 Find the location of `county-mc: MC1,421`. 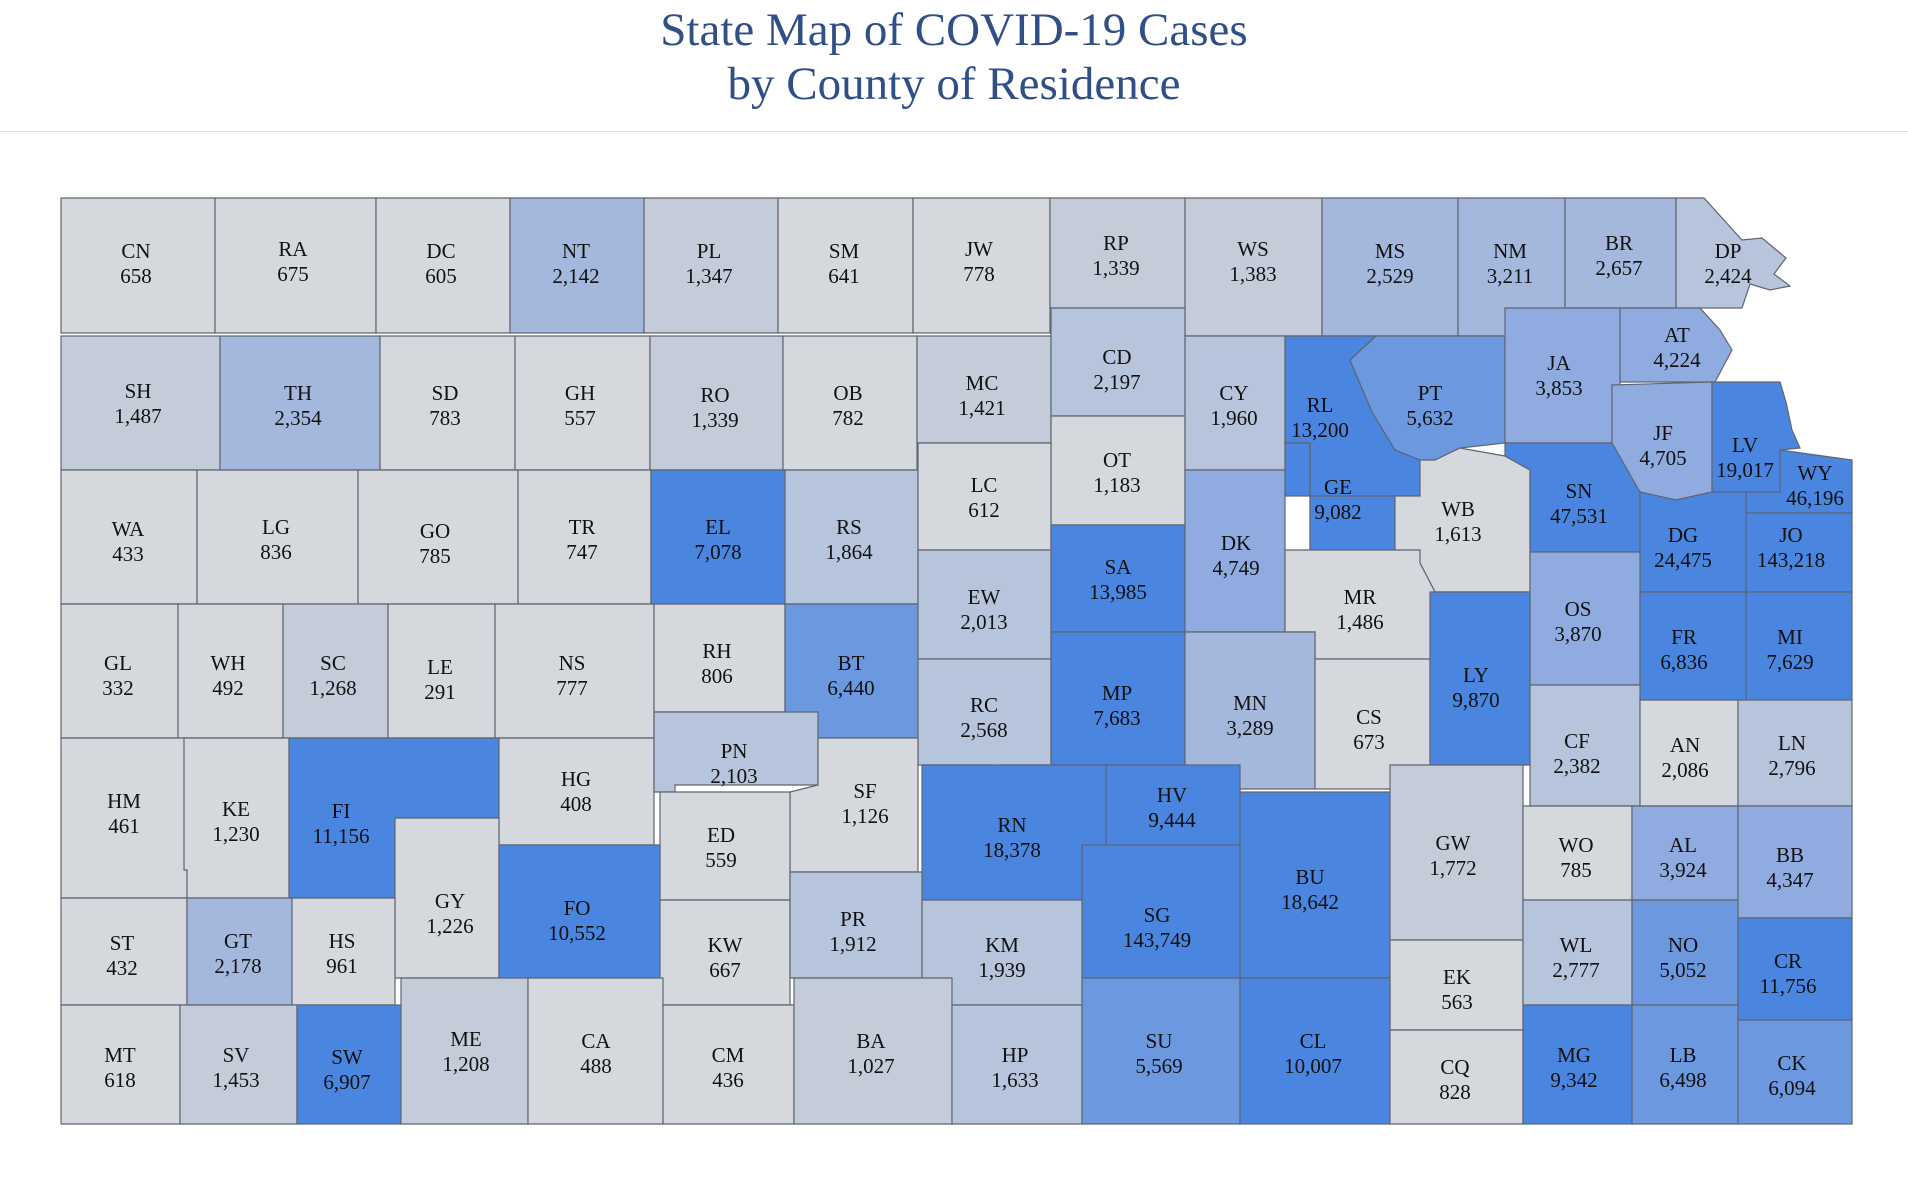

county-mc: MC1,421 is located at coordinates (984, 389).